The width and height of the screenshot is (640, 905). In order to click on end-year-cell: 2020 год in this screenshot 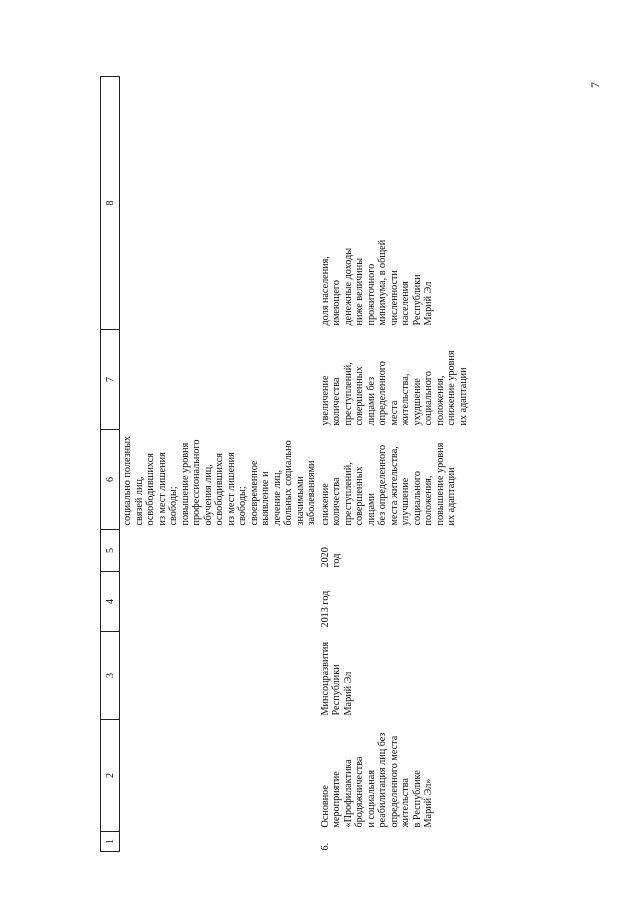, I will do `click(331, 557)`.